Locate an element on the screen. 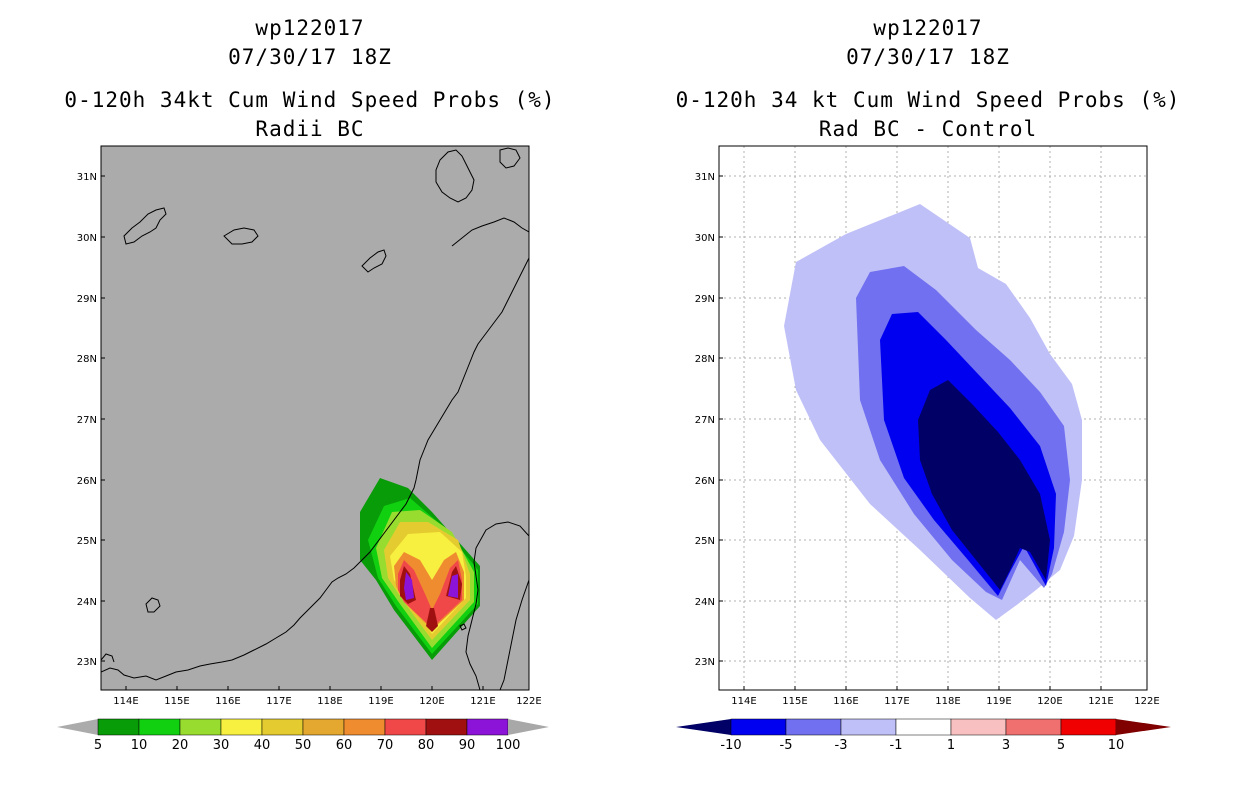 Image resolution: width=1236 pixels, height=800 pixels. right-storm-id: wp122017 is located at coordinates (928, 28).